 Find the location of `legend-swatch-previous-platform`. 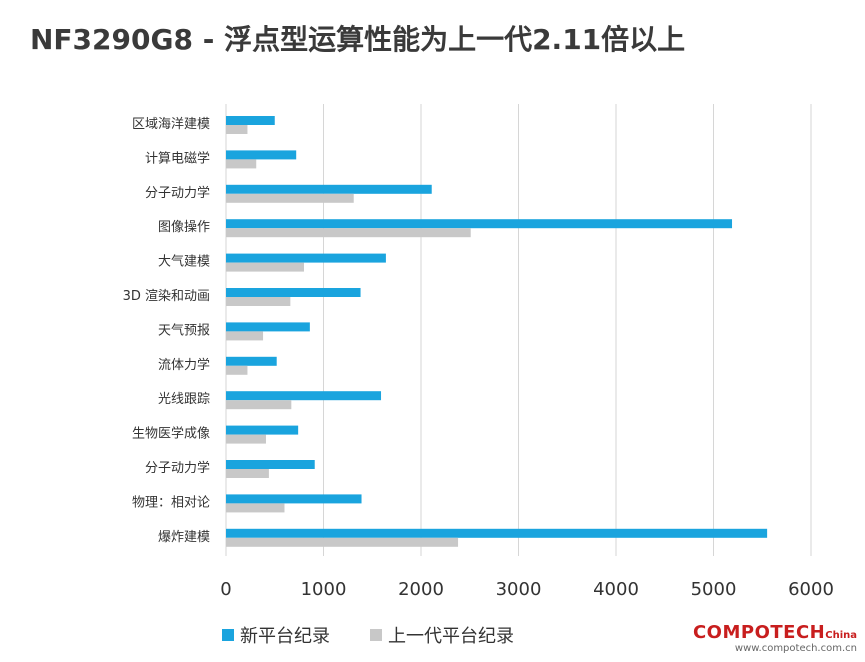

legend-swatch-previous-platform is located at coordinates (376, 635).